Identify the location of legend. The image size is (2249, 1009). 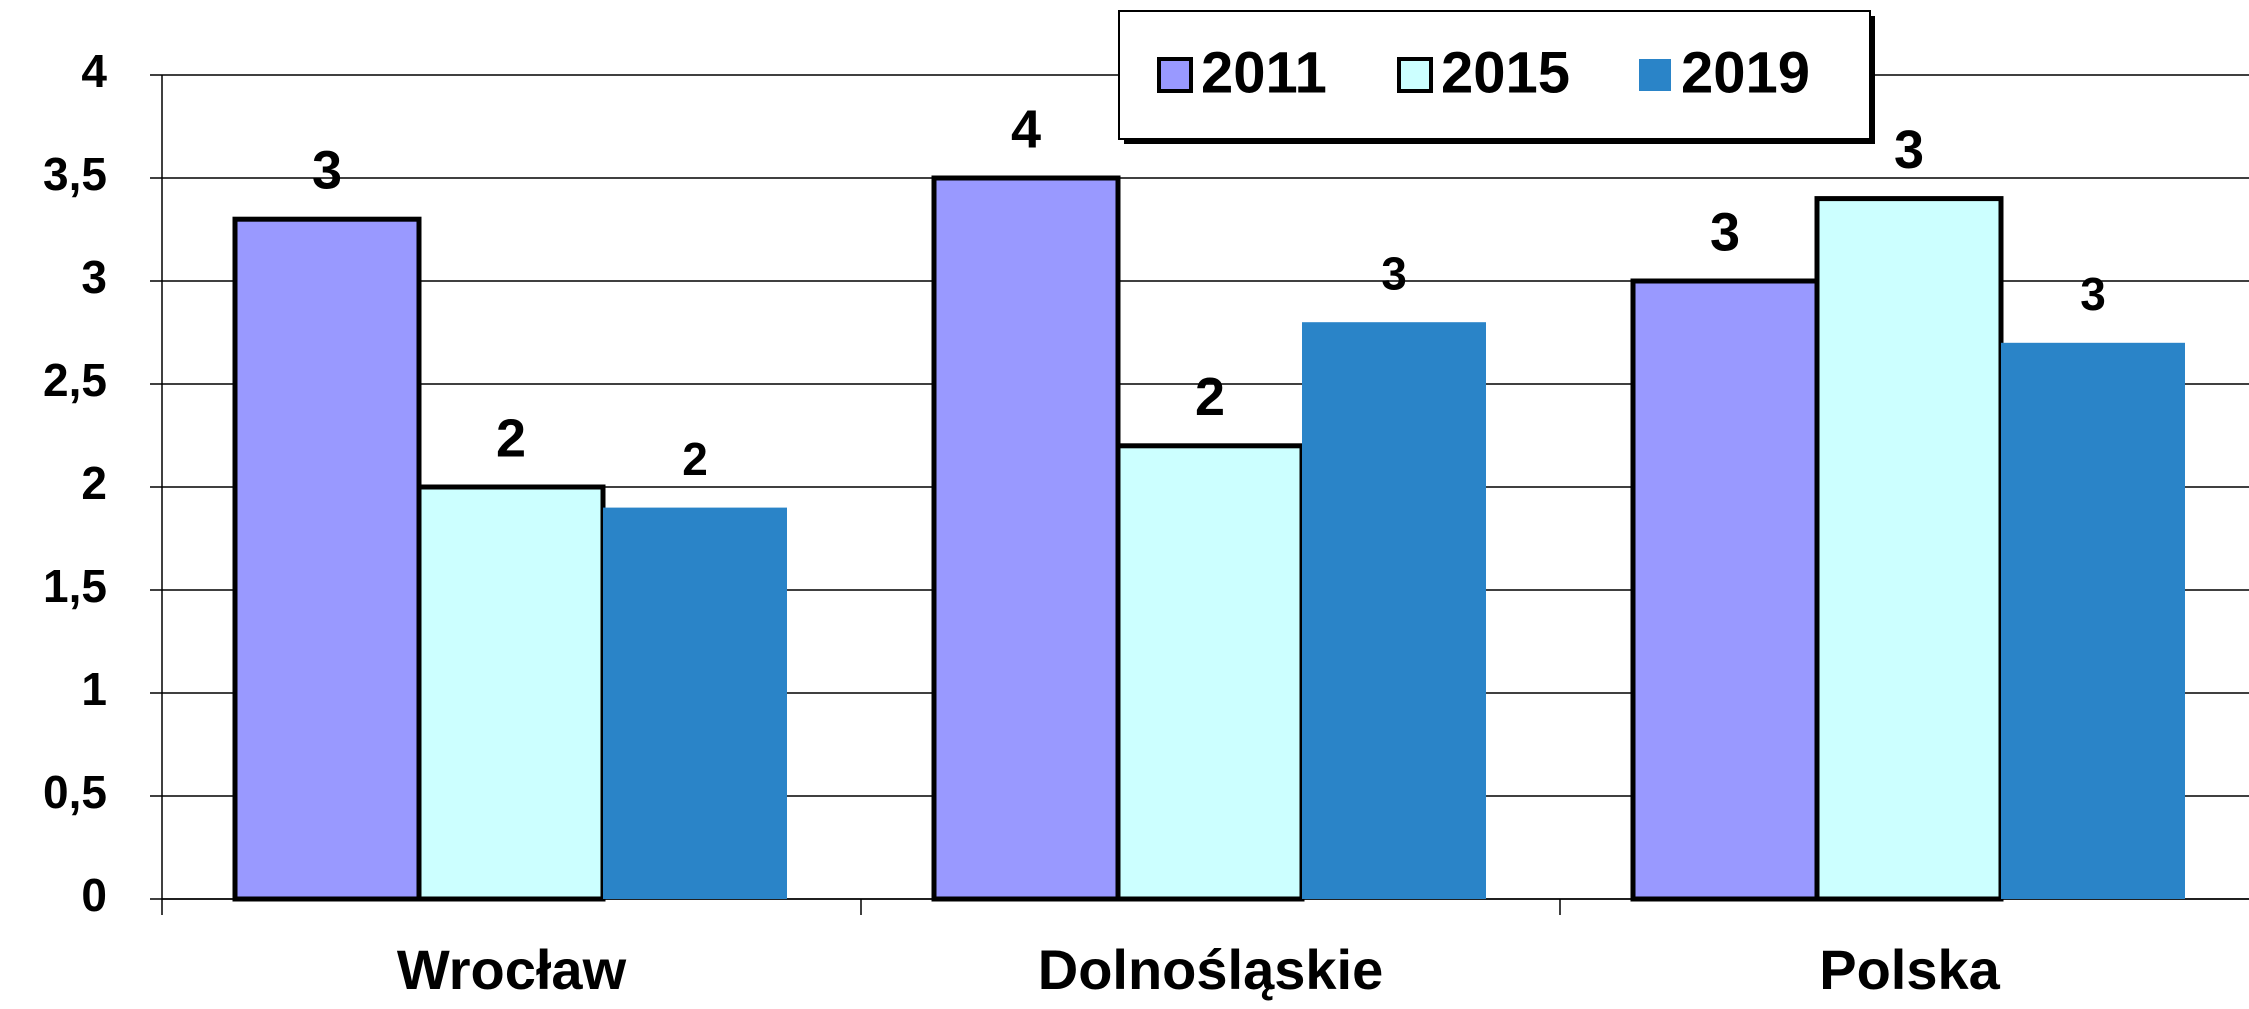
(1494, 75).